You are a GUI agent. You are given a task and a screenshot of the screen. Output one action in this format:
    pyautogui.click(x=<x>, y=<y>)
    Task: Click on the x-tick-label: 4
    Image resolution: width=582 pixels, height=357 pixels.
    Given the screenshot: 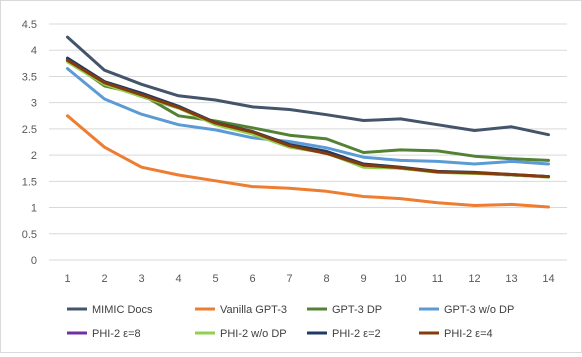 What is the action you would take?
    pyautogui.click(x=178, y=279)
    